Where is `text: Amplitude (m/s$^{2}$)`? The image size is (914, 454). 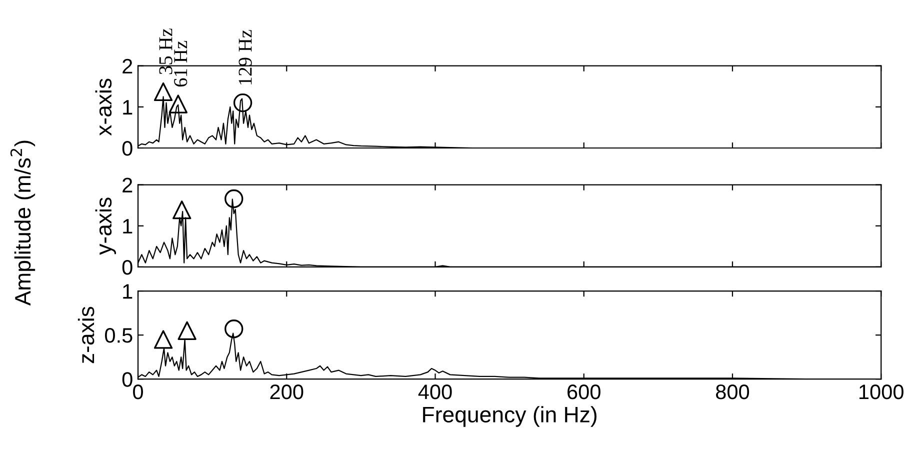
text: Amplitude (m/s$^{2}$) is located at coordinates (23, 223).